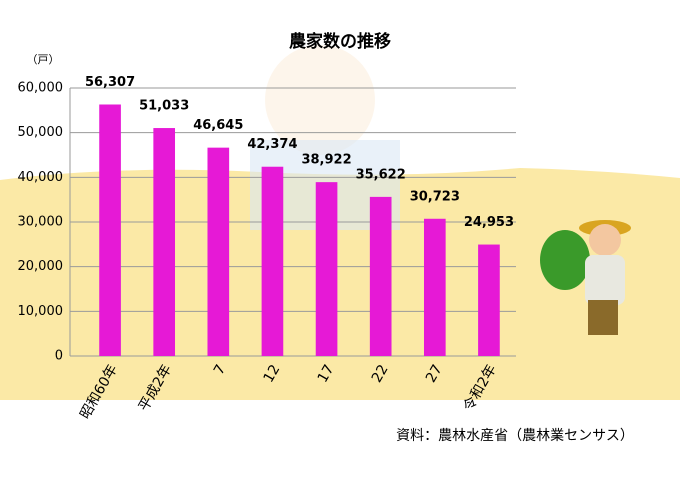 This screenshot has height=477, width=690. Describe the element at coordinates (218, 125) in the screenshot. I see `value-label: 46,645` at that location.